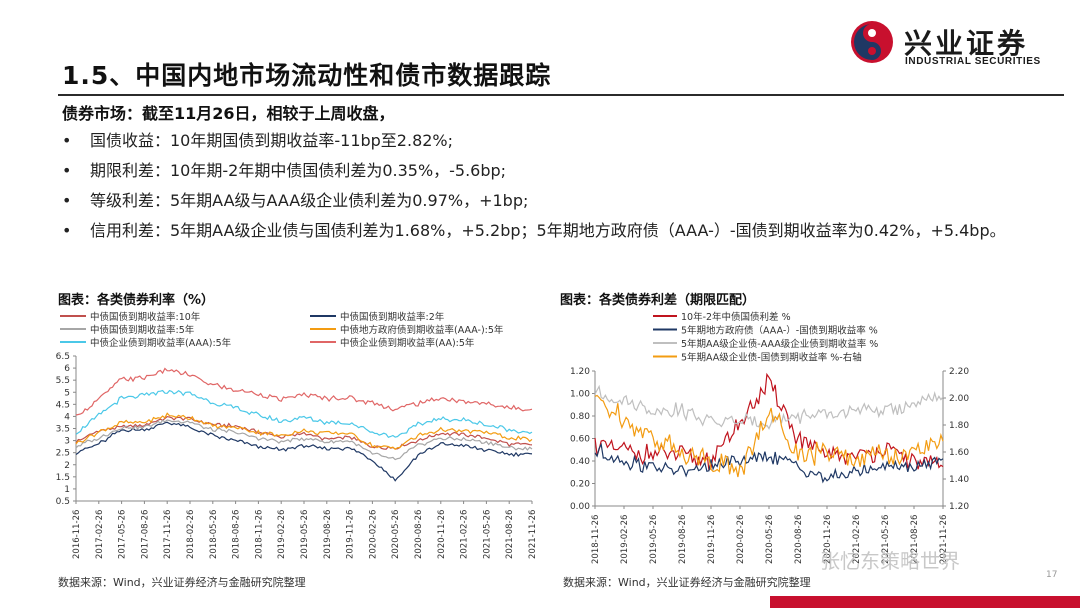  What do you see at coordinates (67, 369) in the screenshot?
I see `y-tick-label: 6` at bounding box center [67, 369].